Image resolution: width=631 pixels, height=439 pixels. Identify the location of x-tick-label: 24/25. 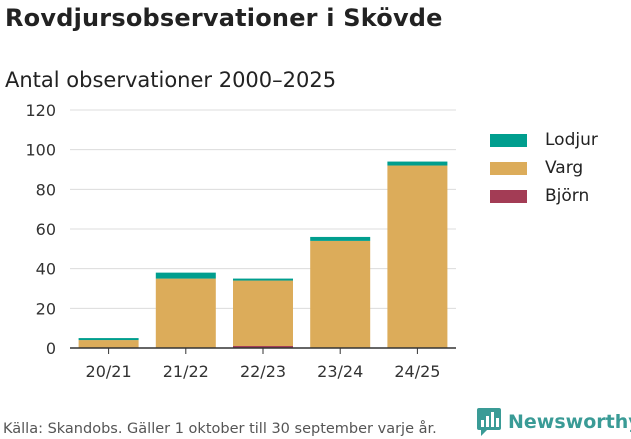
(417, 371).